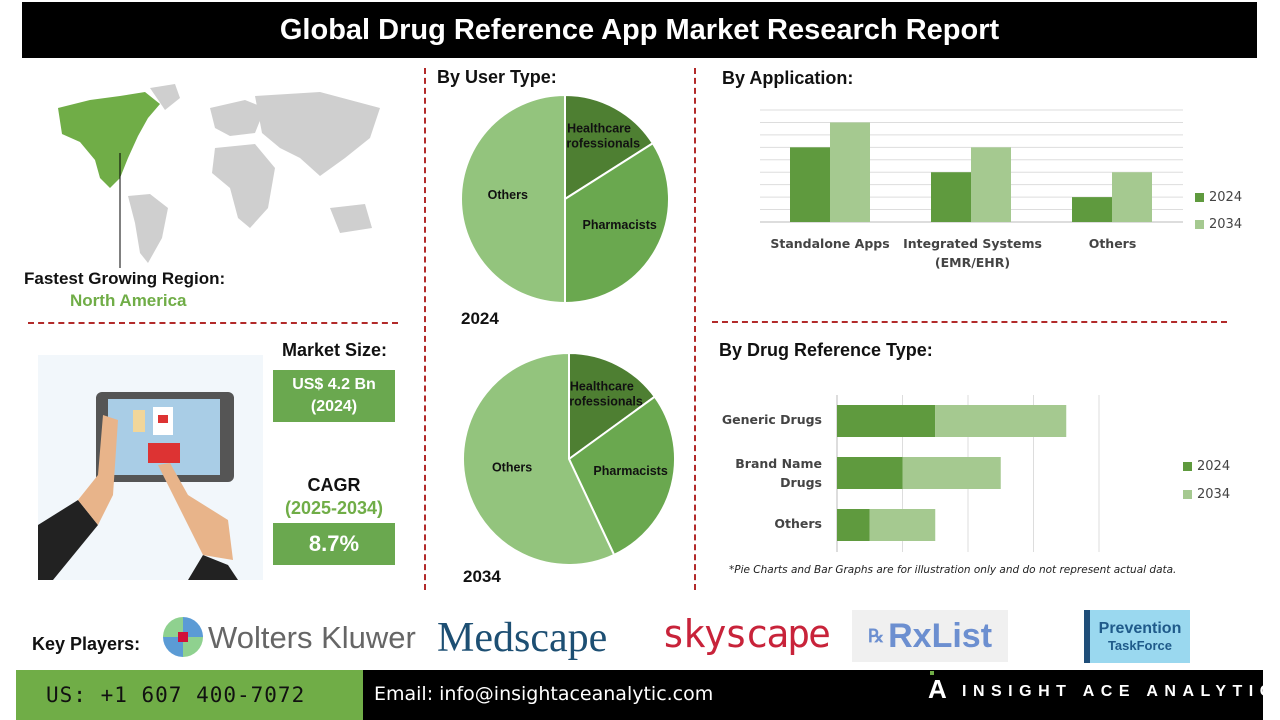 This screenshot has width=1280, height=720. What do you see at coordinates (317, 134) in the screenshot?
I see `asia` at bounding box center [317, 134].